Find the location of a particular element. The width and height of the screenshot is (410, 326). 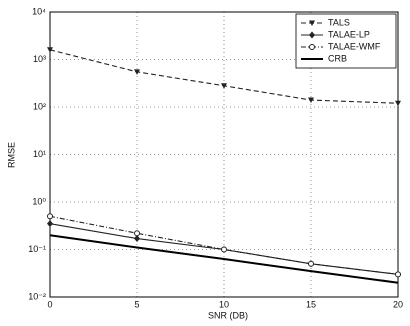

y-tick-label: 10⁰ is located at coordinates (39, 201).